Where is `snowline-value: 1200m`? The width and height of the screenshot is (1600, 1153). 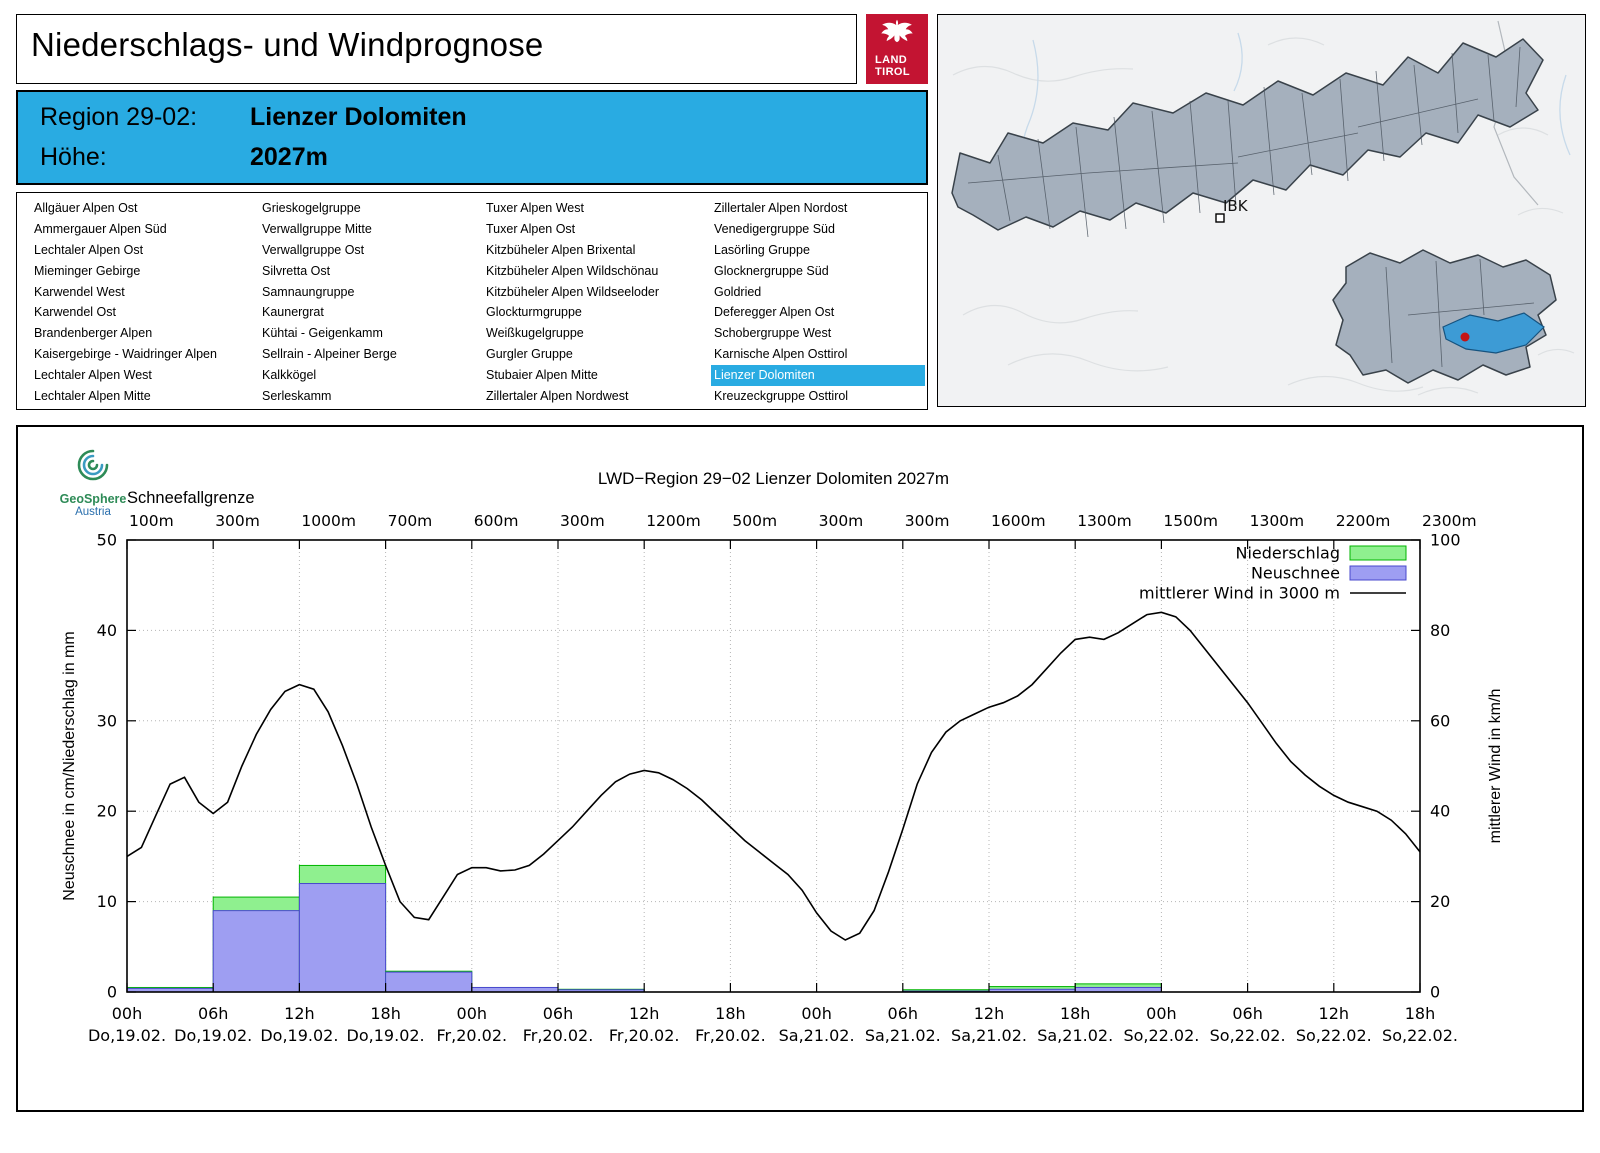
snowline-value: 1200m is located at coordinates (673, 521).